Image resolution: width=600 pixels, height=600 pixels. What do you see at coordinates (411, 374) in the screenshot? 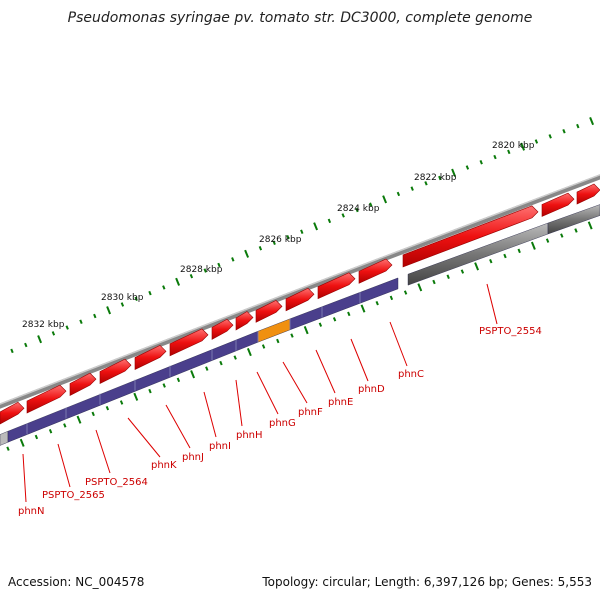
I see `gene-label: phnC` at bounding box center [411, 374].